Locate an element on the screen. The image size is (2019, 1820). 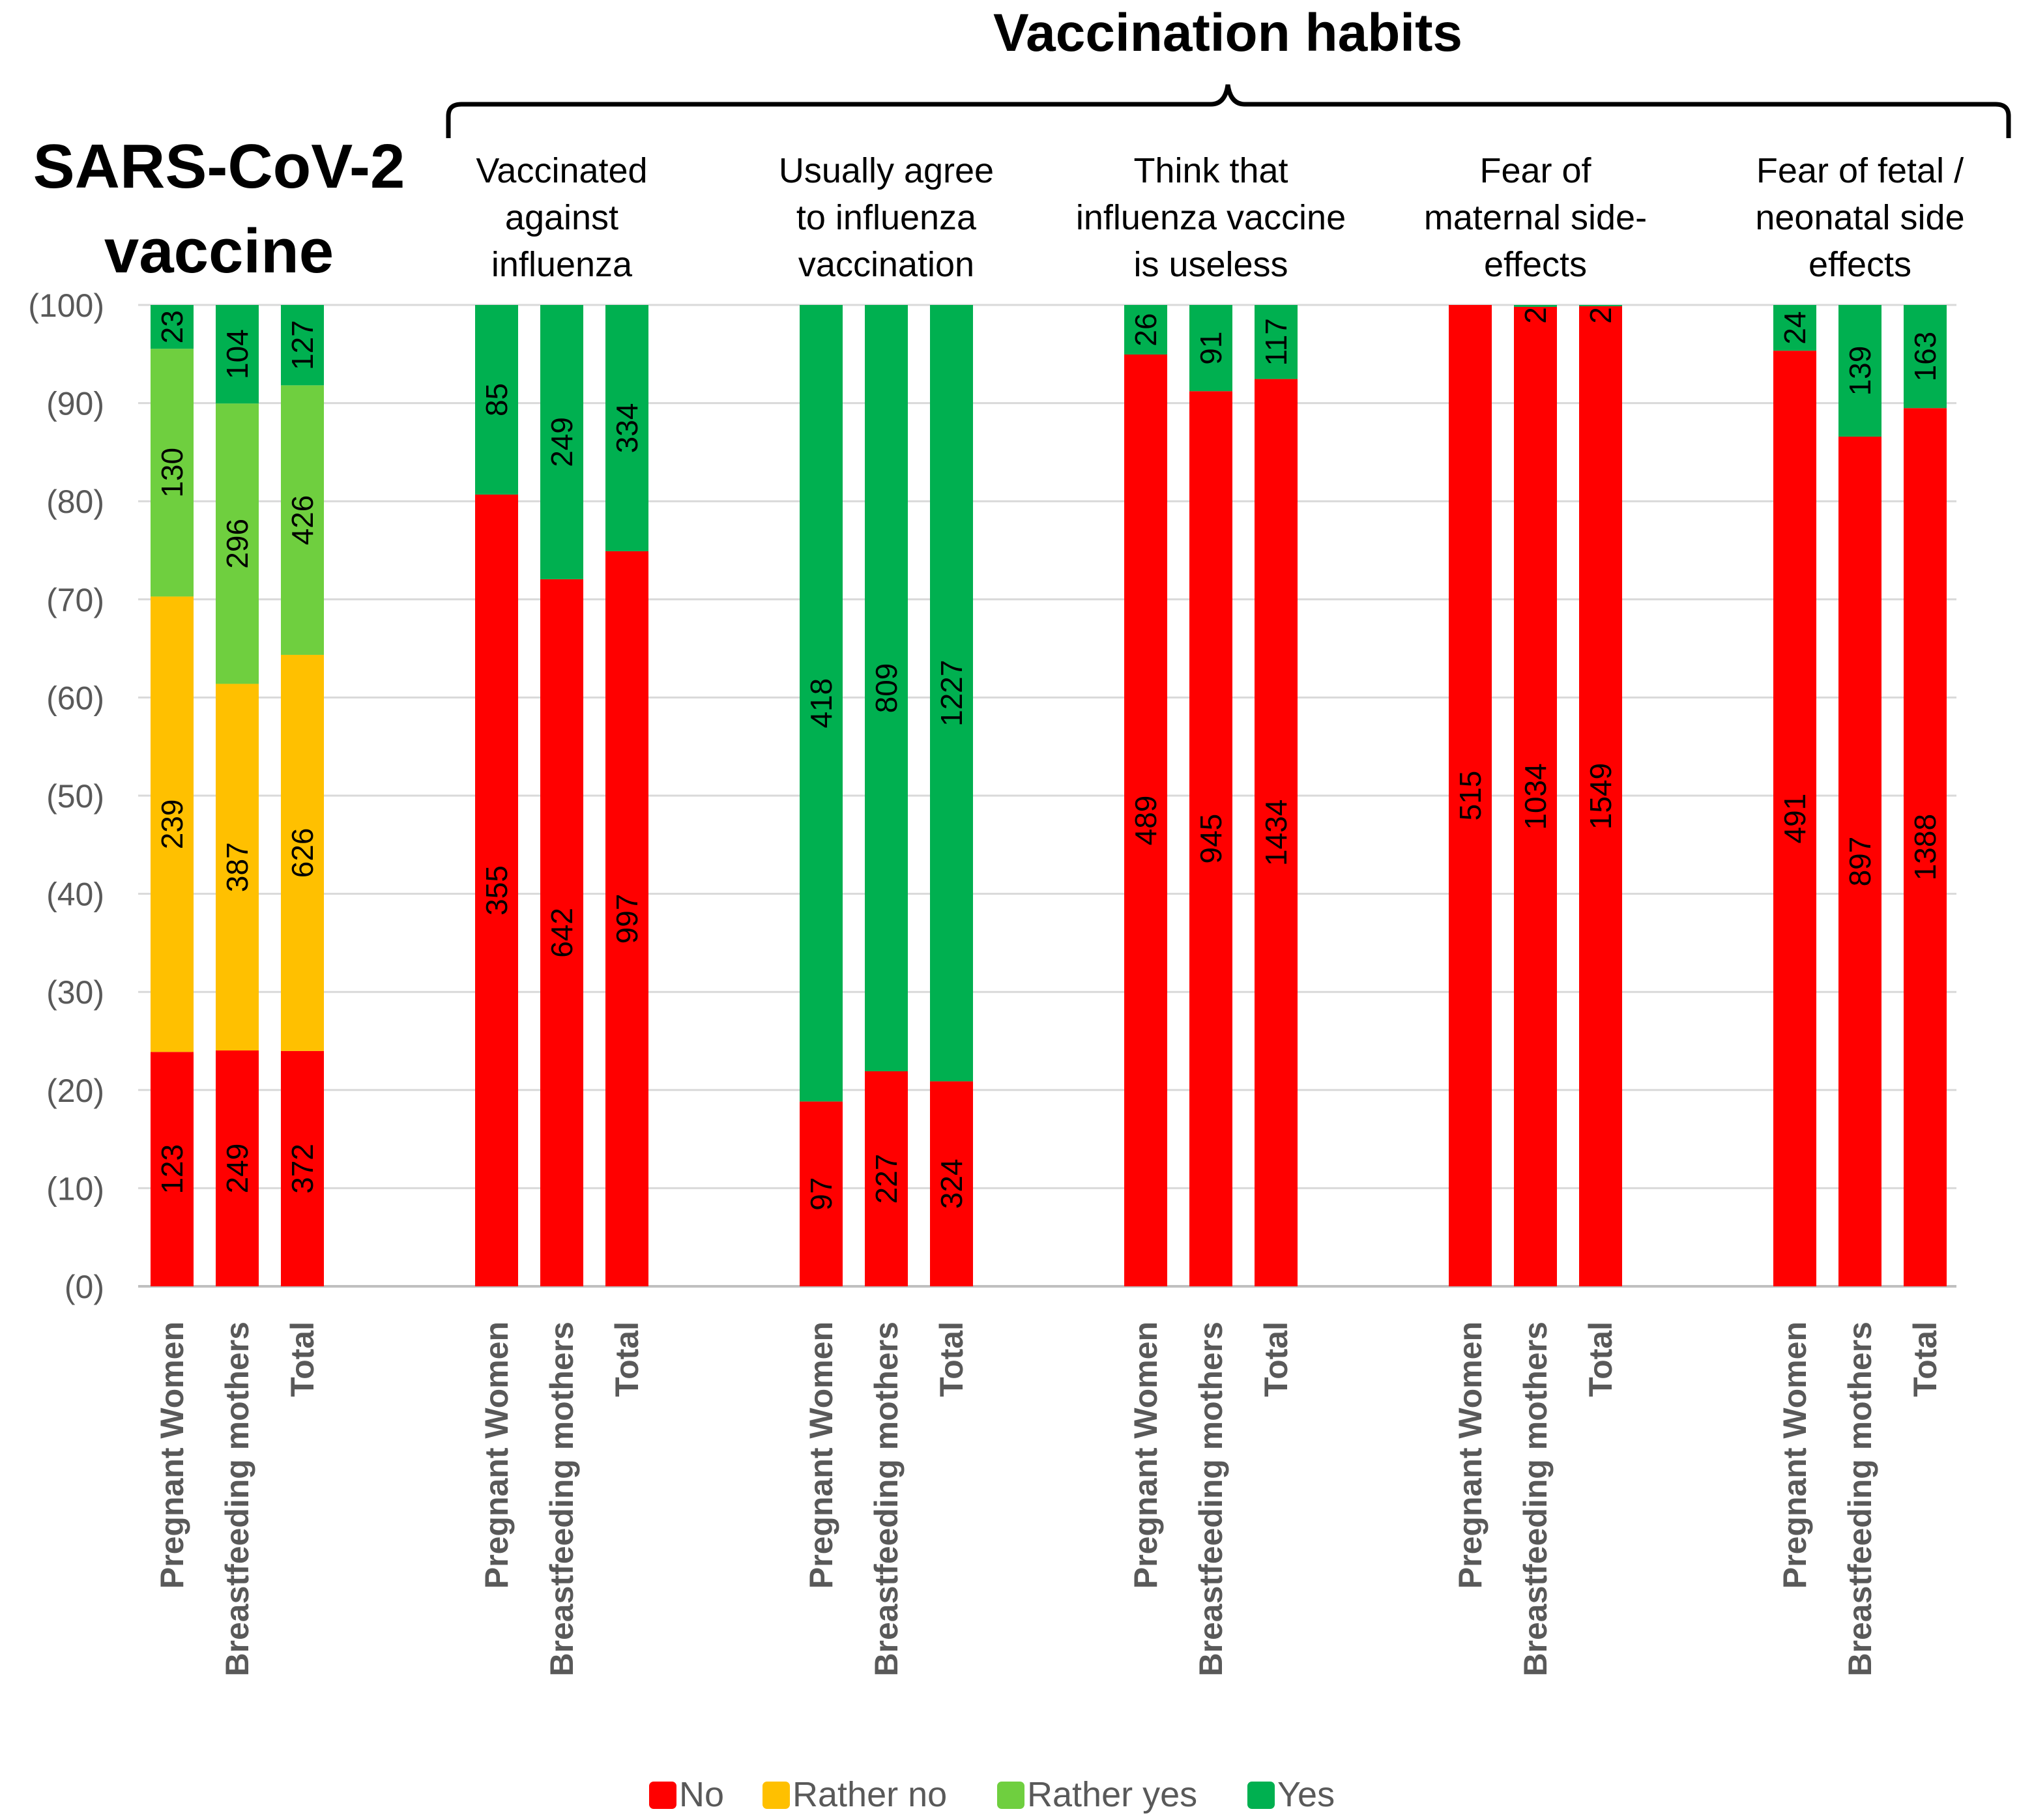
data-label: 26 is located at coordinates (1146, 329).